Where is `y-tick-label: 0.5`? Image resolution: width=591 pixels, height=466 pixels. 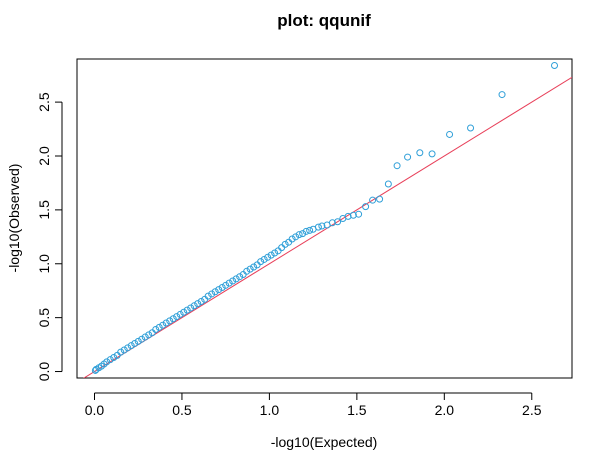 y-tick-label: 0.5 is located at coordinates (44, 318).